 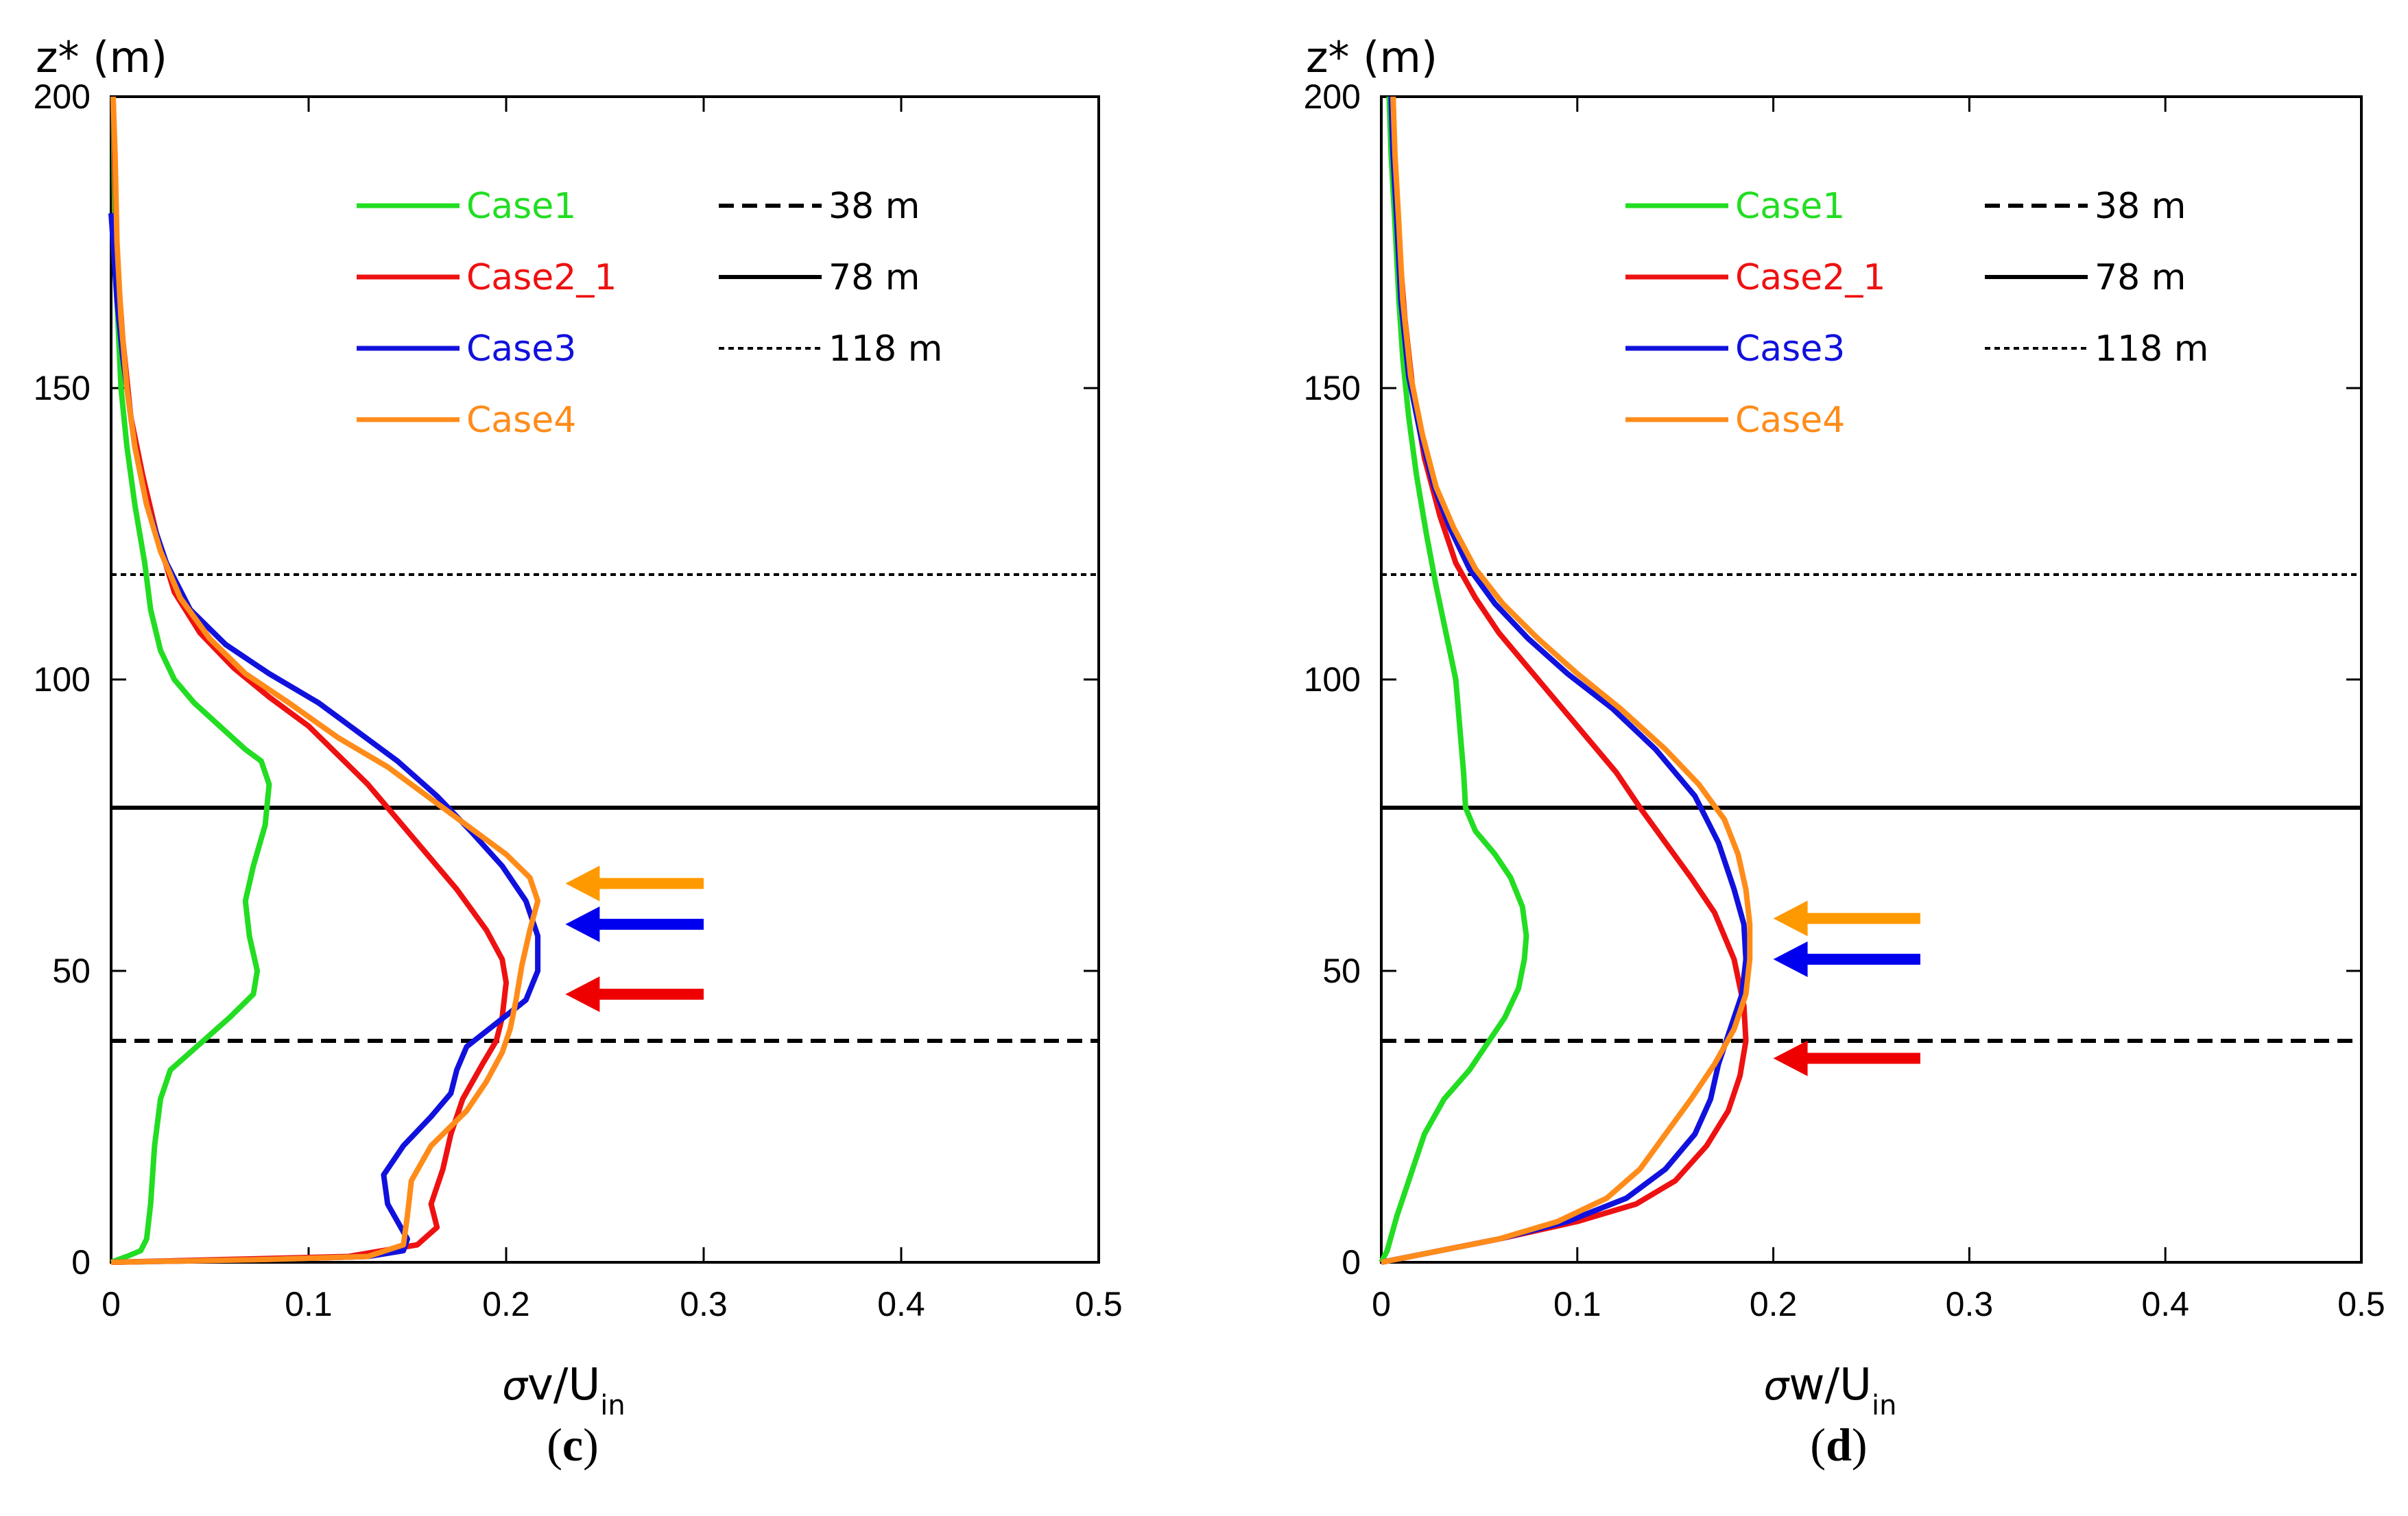 What do you see at coordinates (573, 1445) in the screenshot?
I see `panel-label: (c)` at bounding box center [573, 1445].